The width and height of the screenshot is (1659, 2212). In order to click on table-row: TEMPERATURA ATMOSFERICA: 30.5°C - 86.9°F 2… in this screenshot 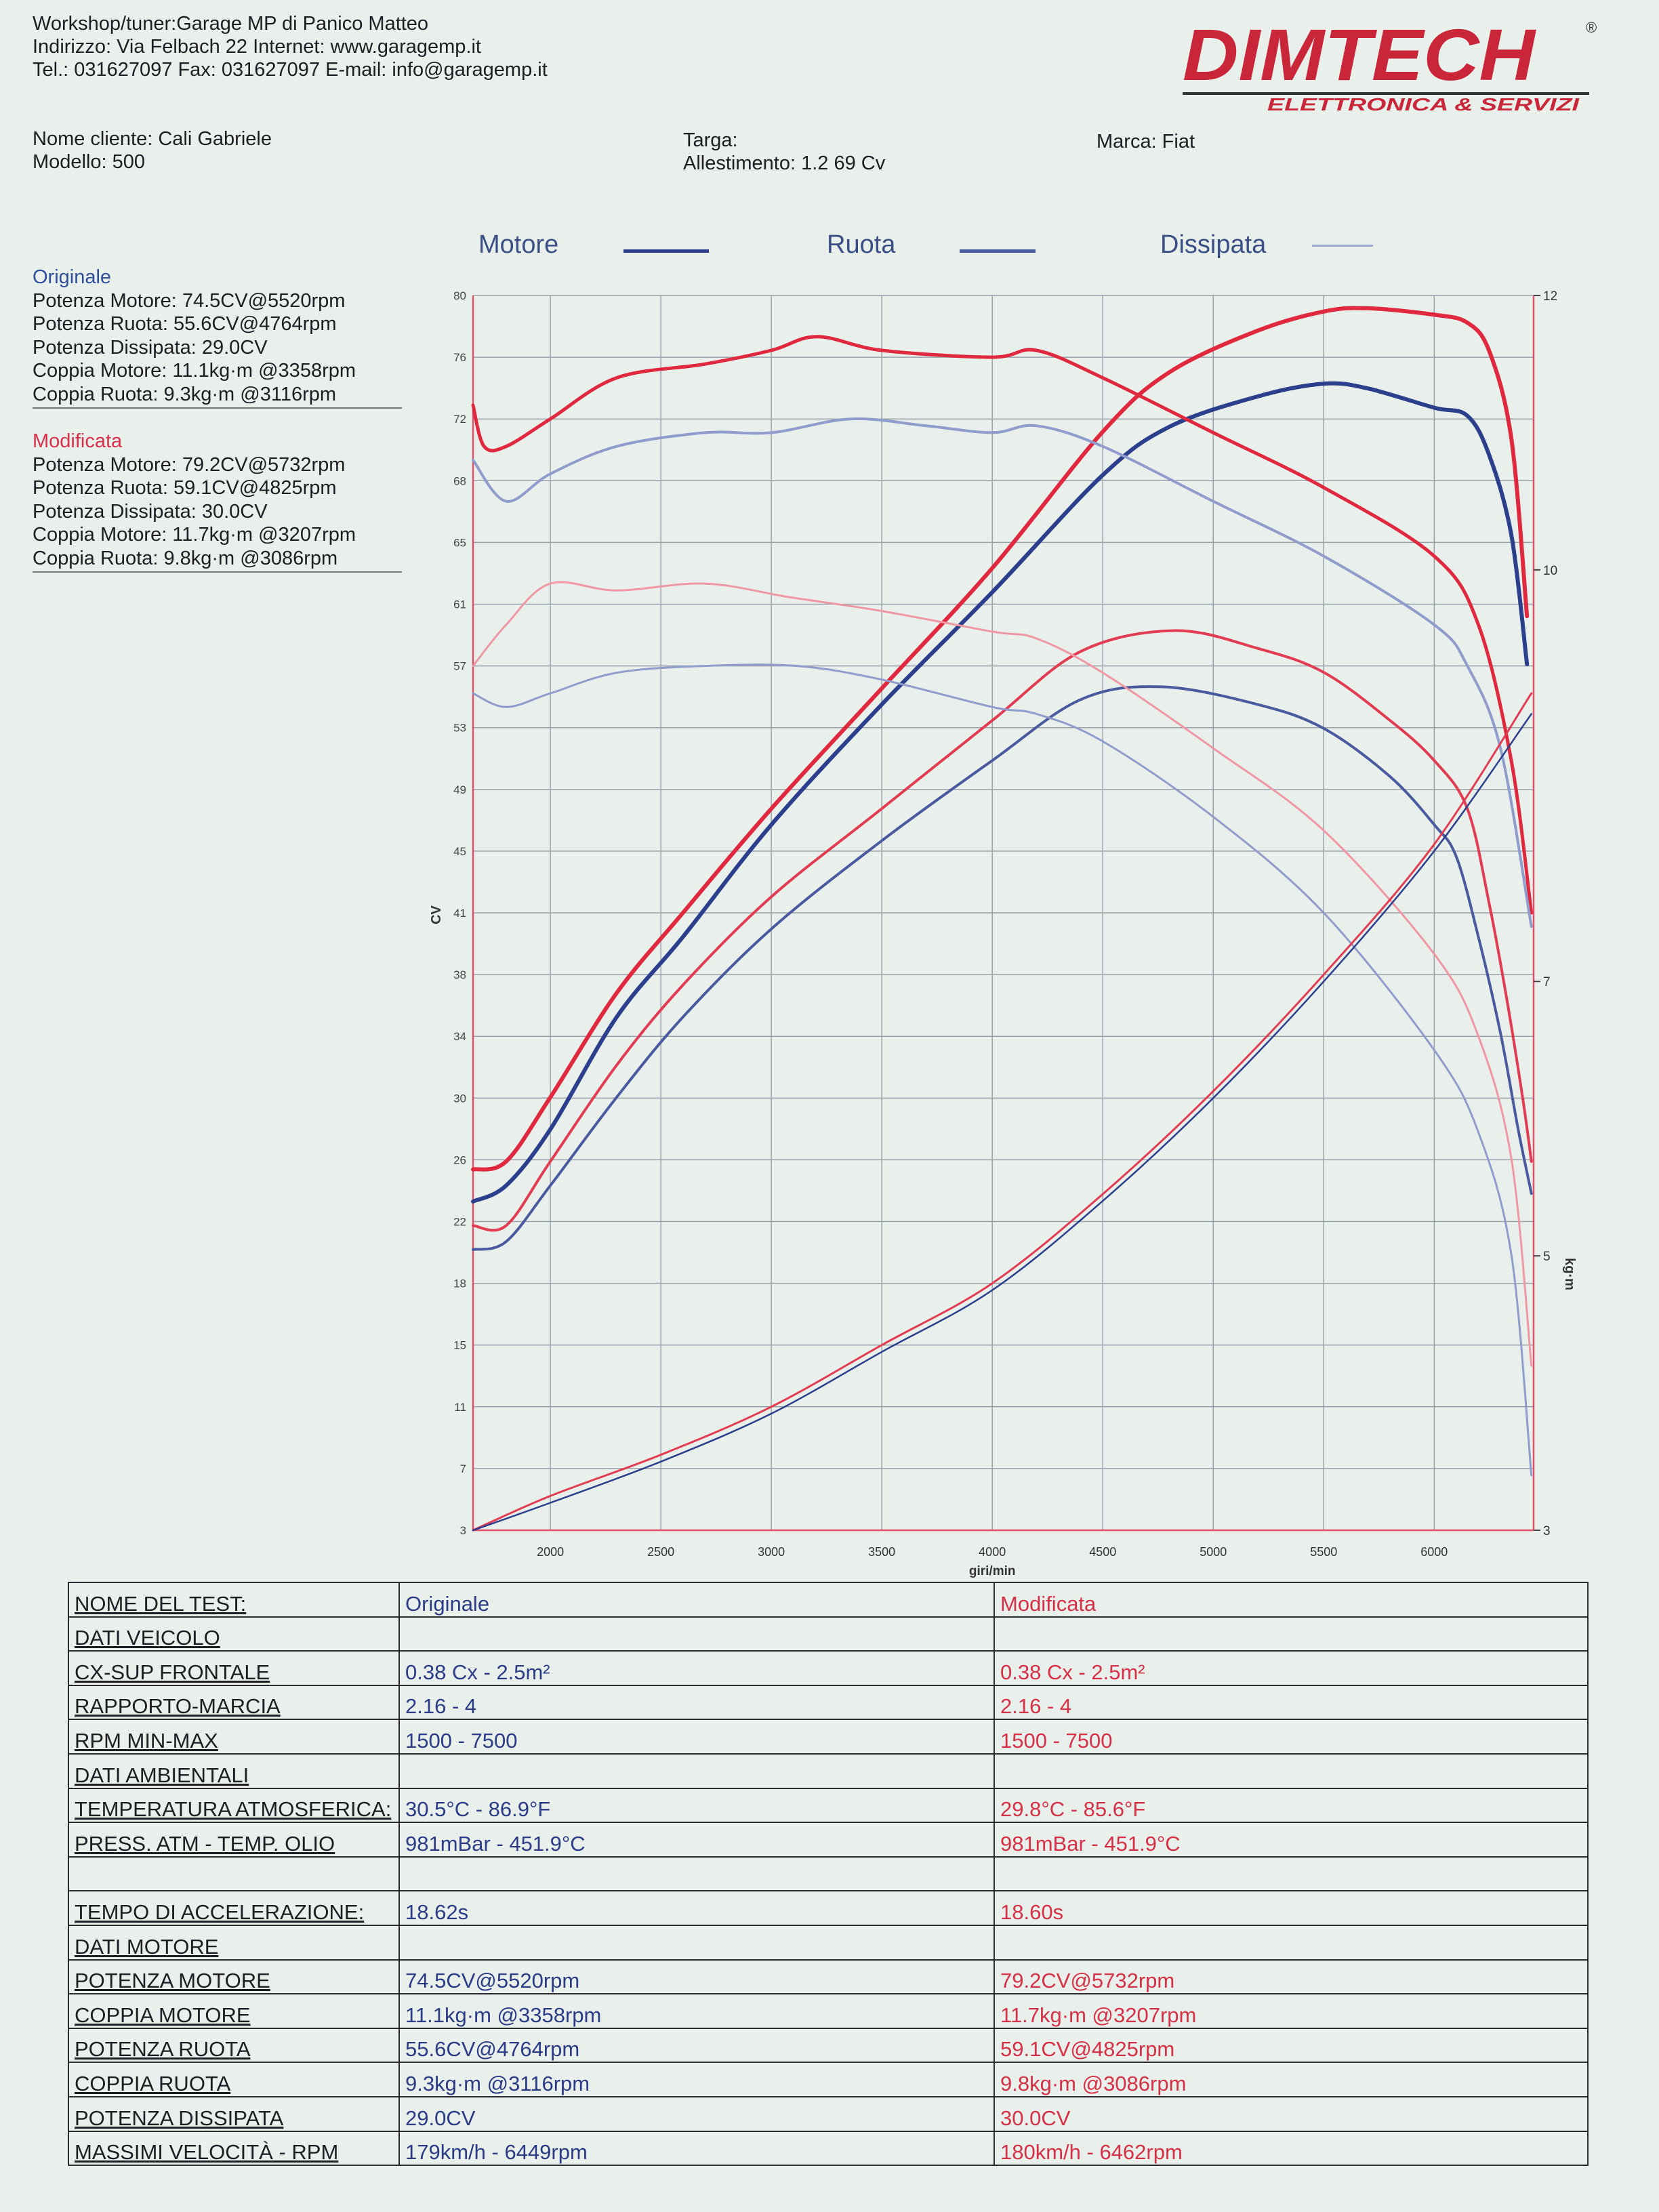, I will do `click(828, 1806)`.